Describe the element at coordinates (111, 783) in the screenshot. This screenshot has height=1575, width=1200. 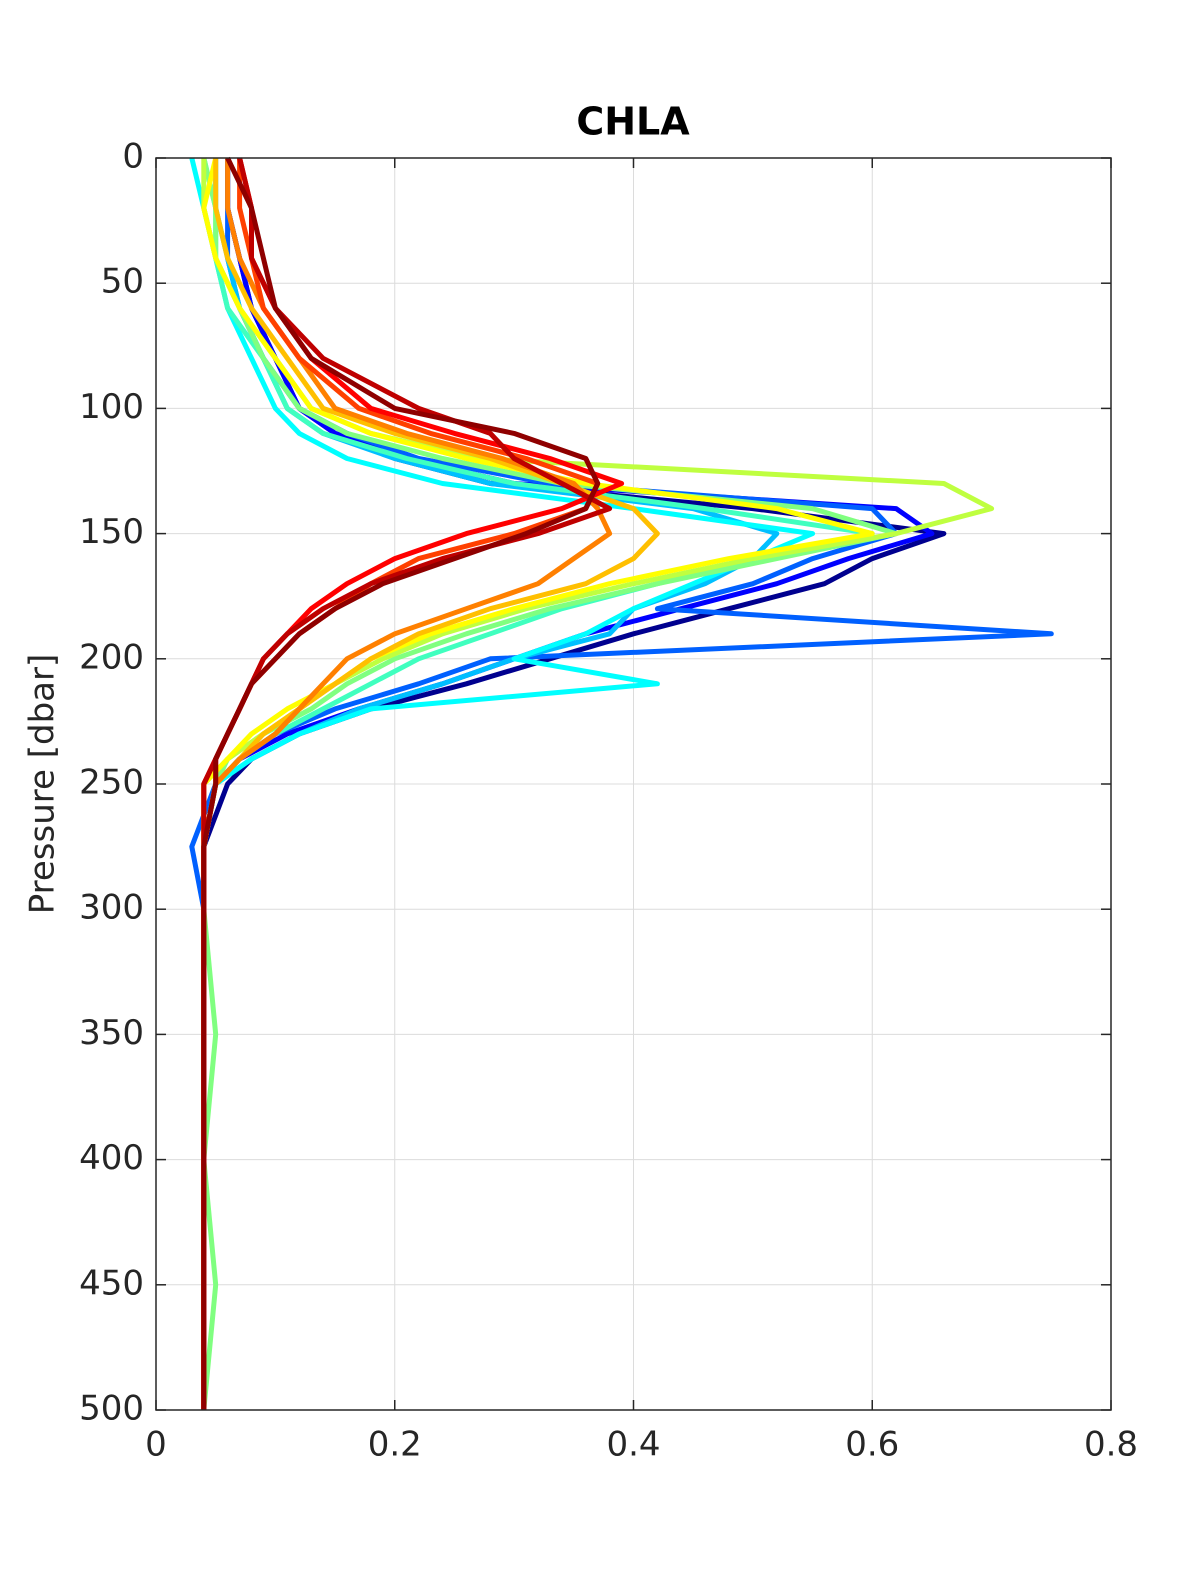
I see `y-tick-label: 250` at that location.